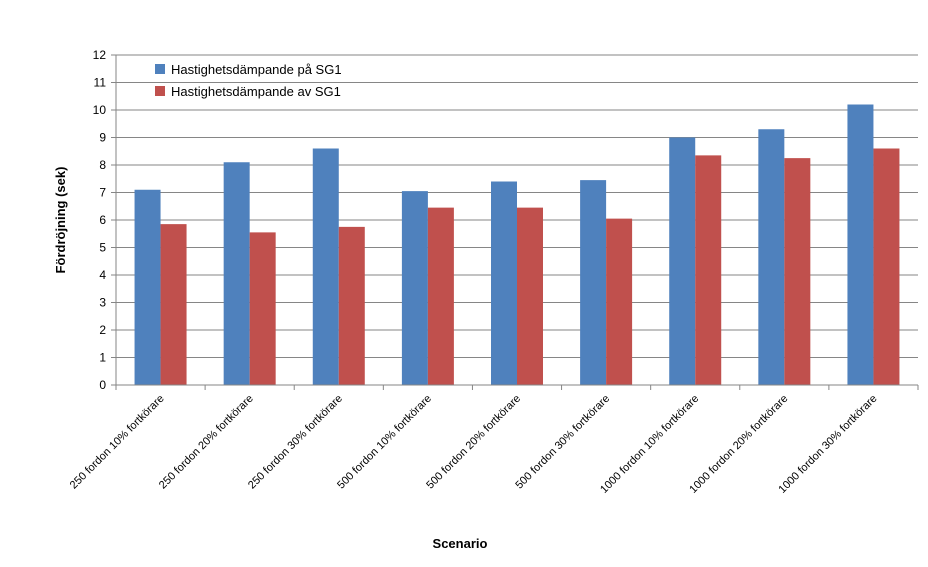  What do you see at coordinates (649, 444) in the screenshot?
I see `x-category-label: 1000 fordon 10% fortkörare` at bounding box center [649, 444].